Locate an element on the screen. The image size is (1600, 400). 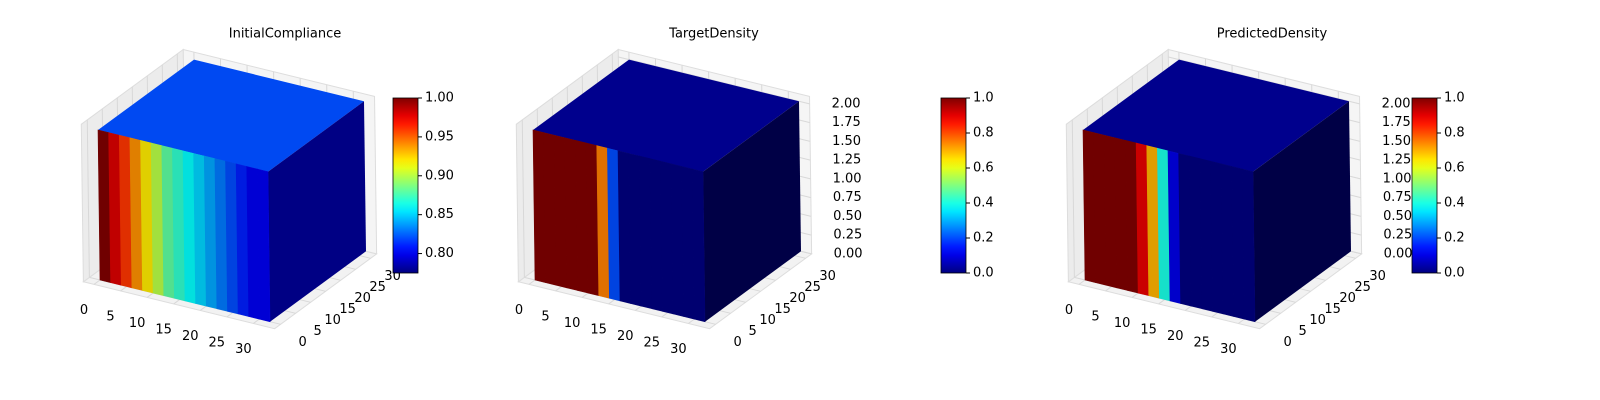
colorbar-tick-label: 0.80 is located at coordinates (439, 253).